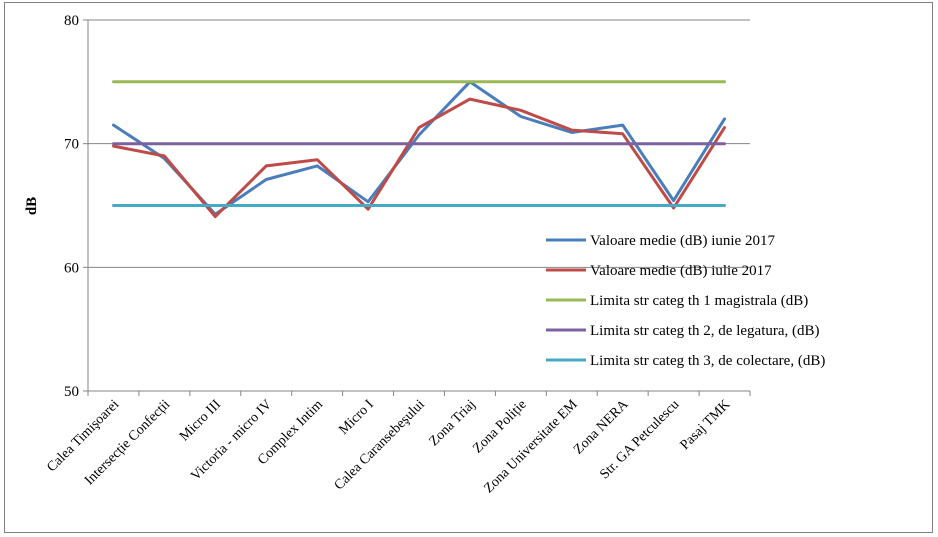 This screenshot has width=938, height=537. What do you see at coordinates (681, 271) in the screenshot?
I see `legend-label: Valoare medie (dB) iulie 2017` at bounding box center [681, 271].